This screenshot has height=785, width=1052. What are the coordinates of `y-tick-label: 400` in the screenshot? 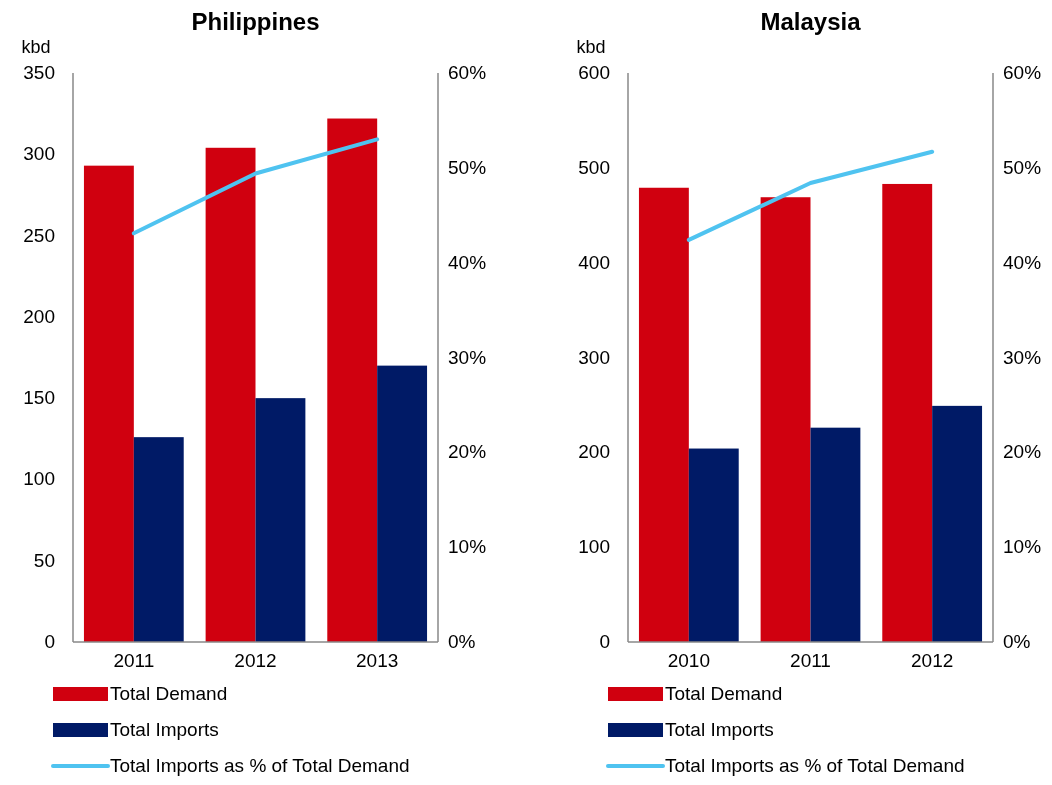 It's located at (594, 262).